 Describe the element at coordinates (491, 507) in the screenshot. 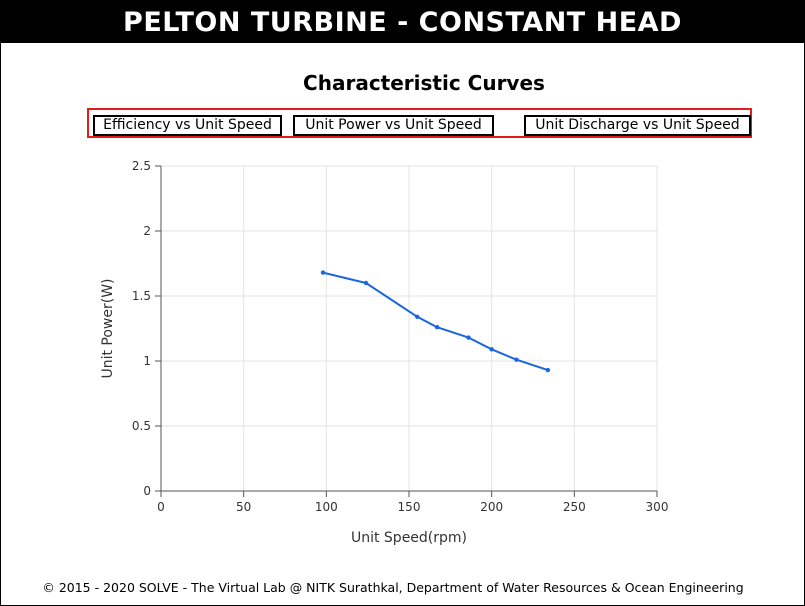

I see `x-tick-label: 200` at that location.